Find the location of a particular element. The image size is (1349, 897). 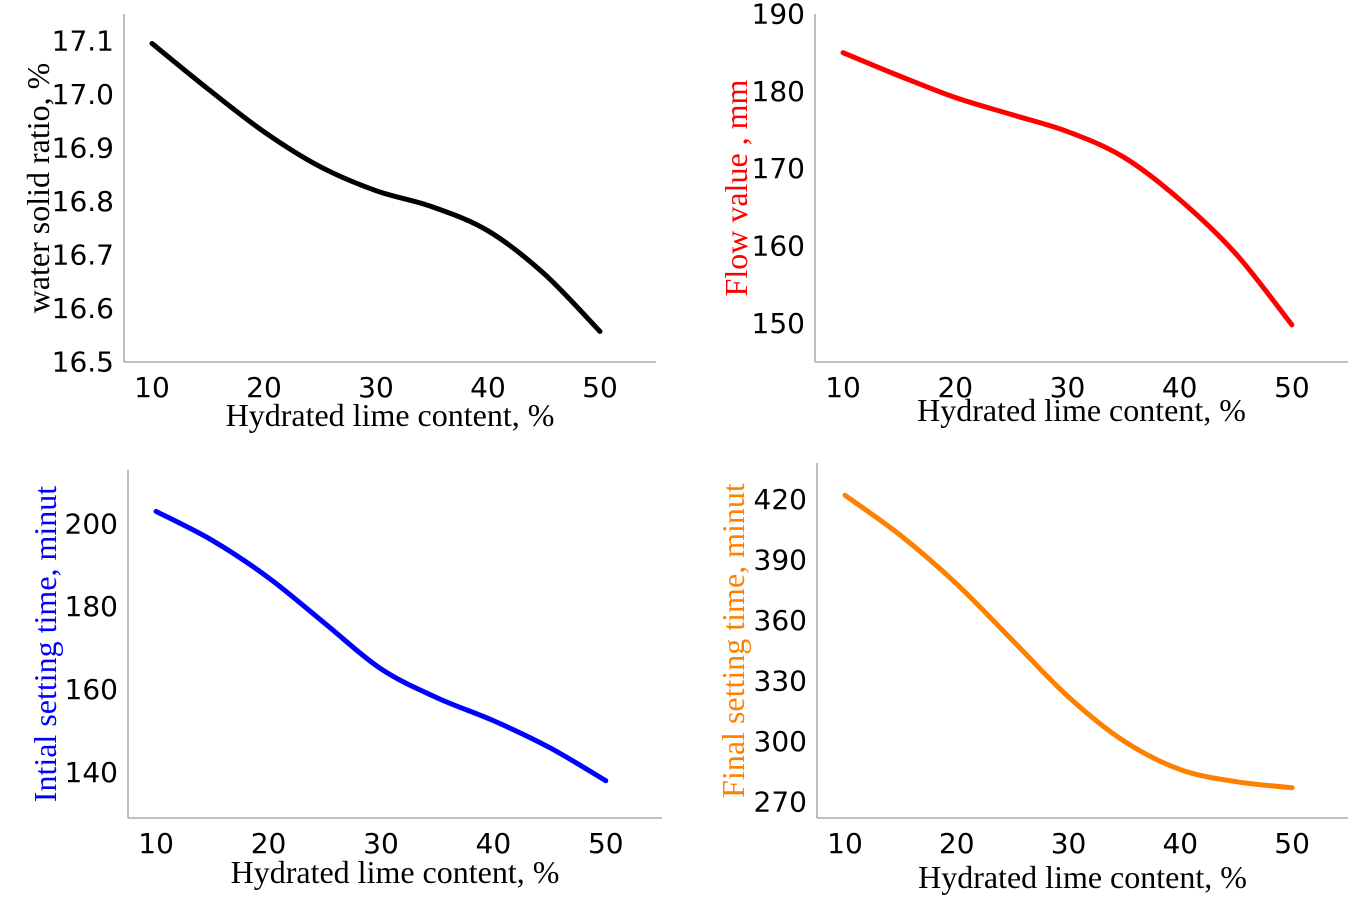

y-tick-label: 16.6 is located at coordinates (83, 308).